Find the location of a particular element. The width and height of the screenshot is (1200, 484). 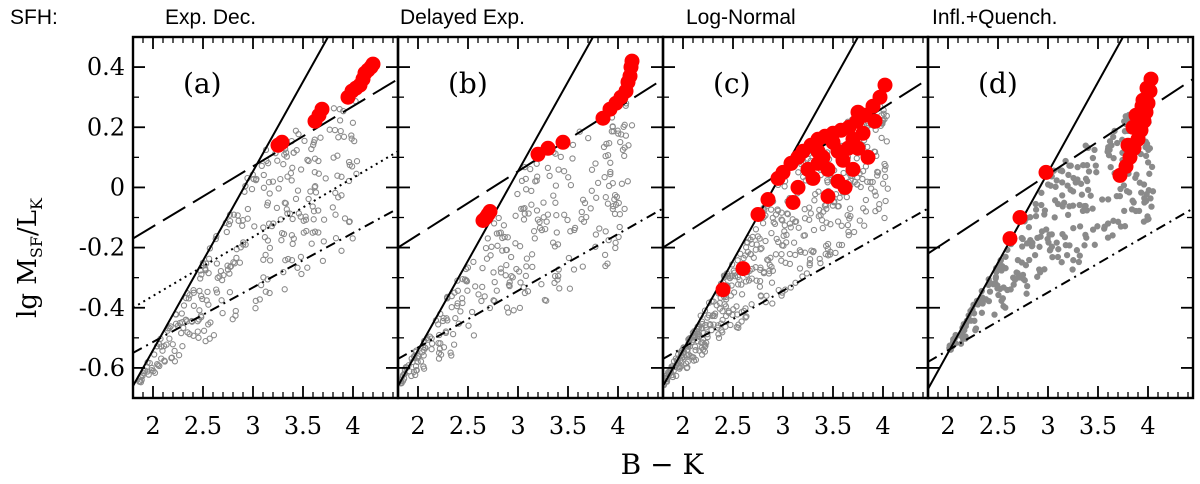

dashdot-line is located at coordinates (1060, 285).